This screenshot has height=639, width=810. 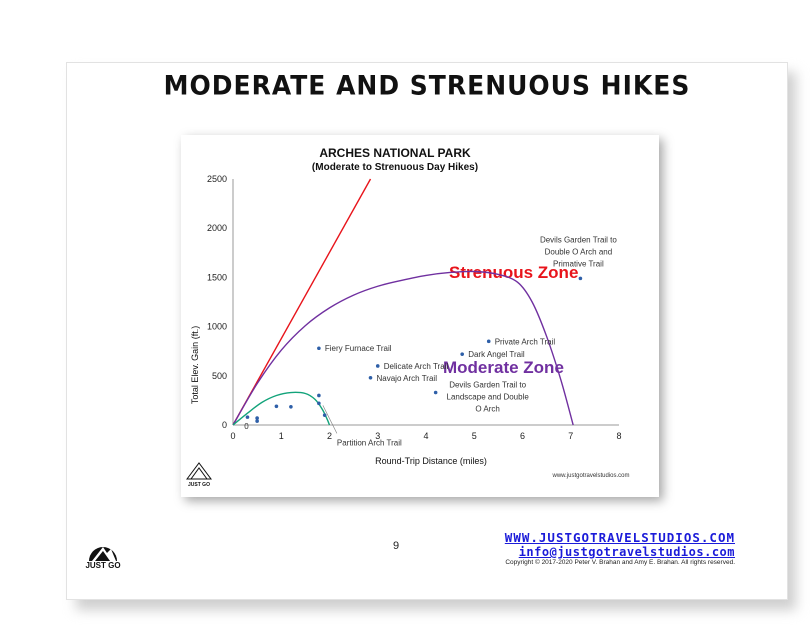 What do you see at coordinates (618, 436) in the screenshot?
I see `x-tick-label: 8` at bounding box center [618, 436].